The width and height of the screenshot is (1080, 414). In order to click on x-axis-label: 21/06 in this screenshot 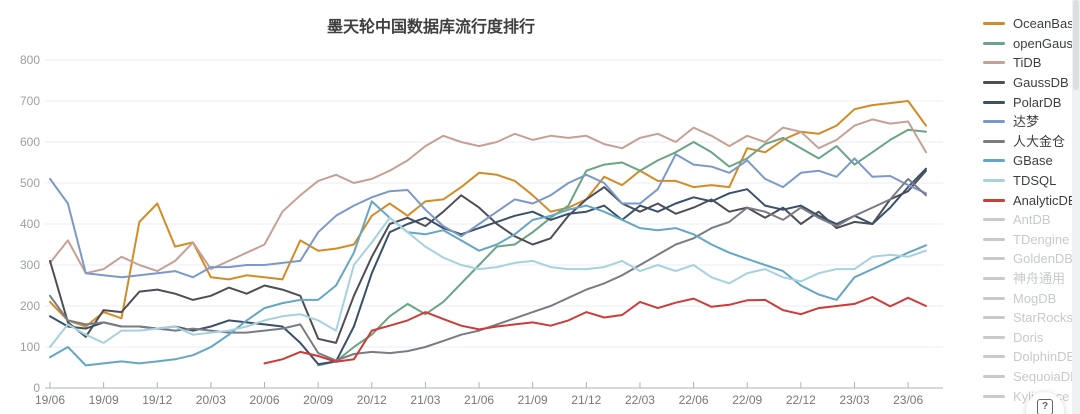, I will do `click(479, 400)`.